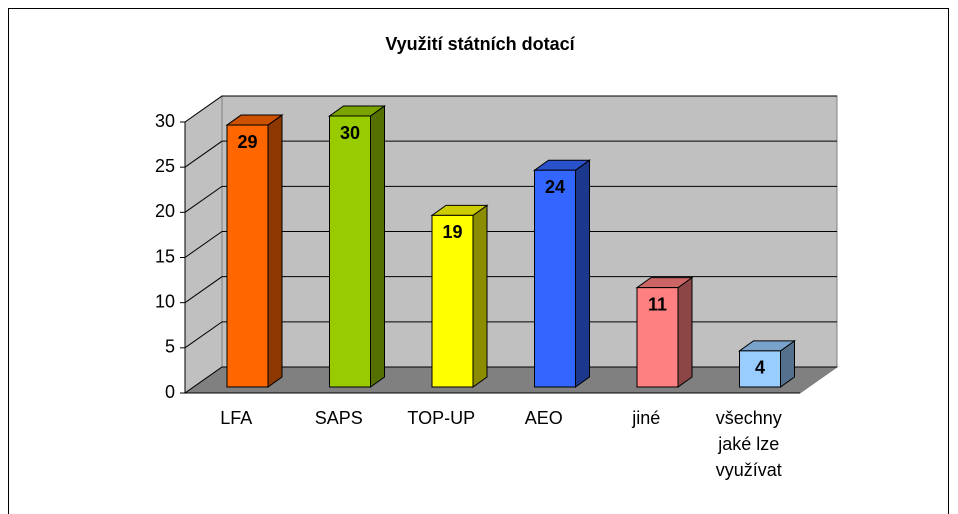 The width and height of the screenshot is (958, 514). Describe the element at coordinates (555, 187) in the screenshot. I see `value-label: 24` at that location.